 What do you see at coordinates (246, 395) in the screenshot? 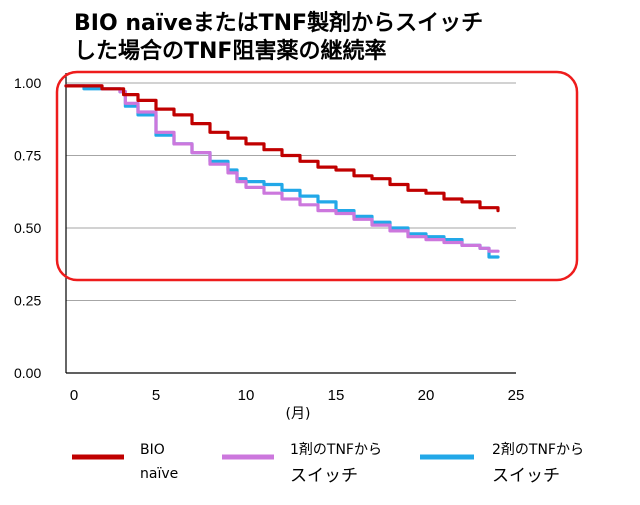
I see `x-tick-label-2: 10` at bounding box center [246, 395].